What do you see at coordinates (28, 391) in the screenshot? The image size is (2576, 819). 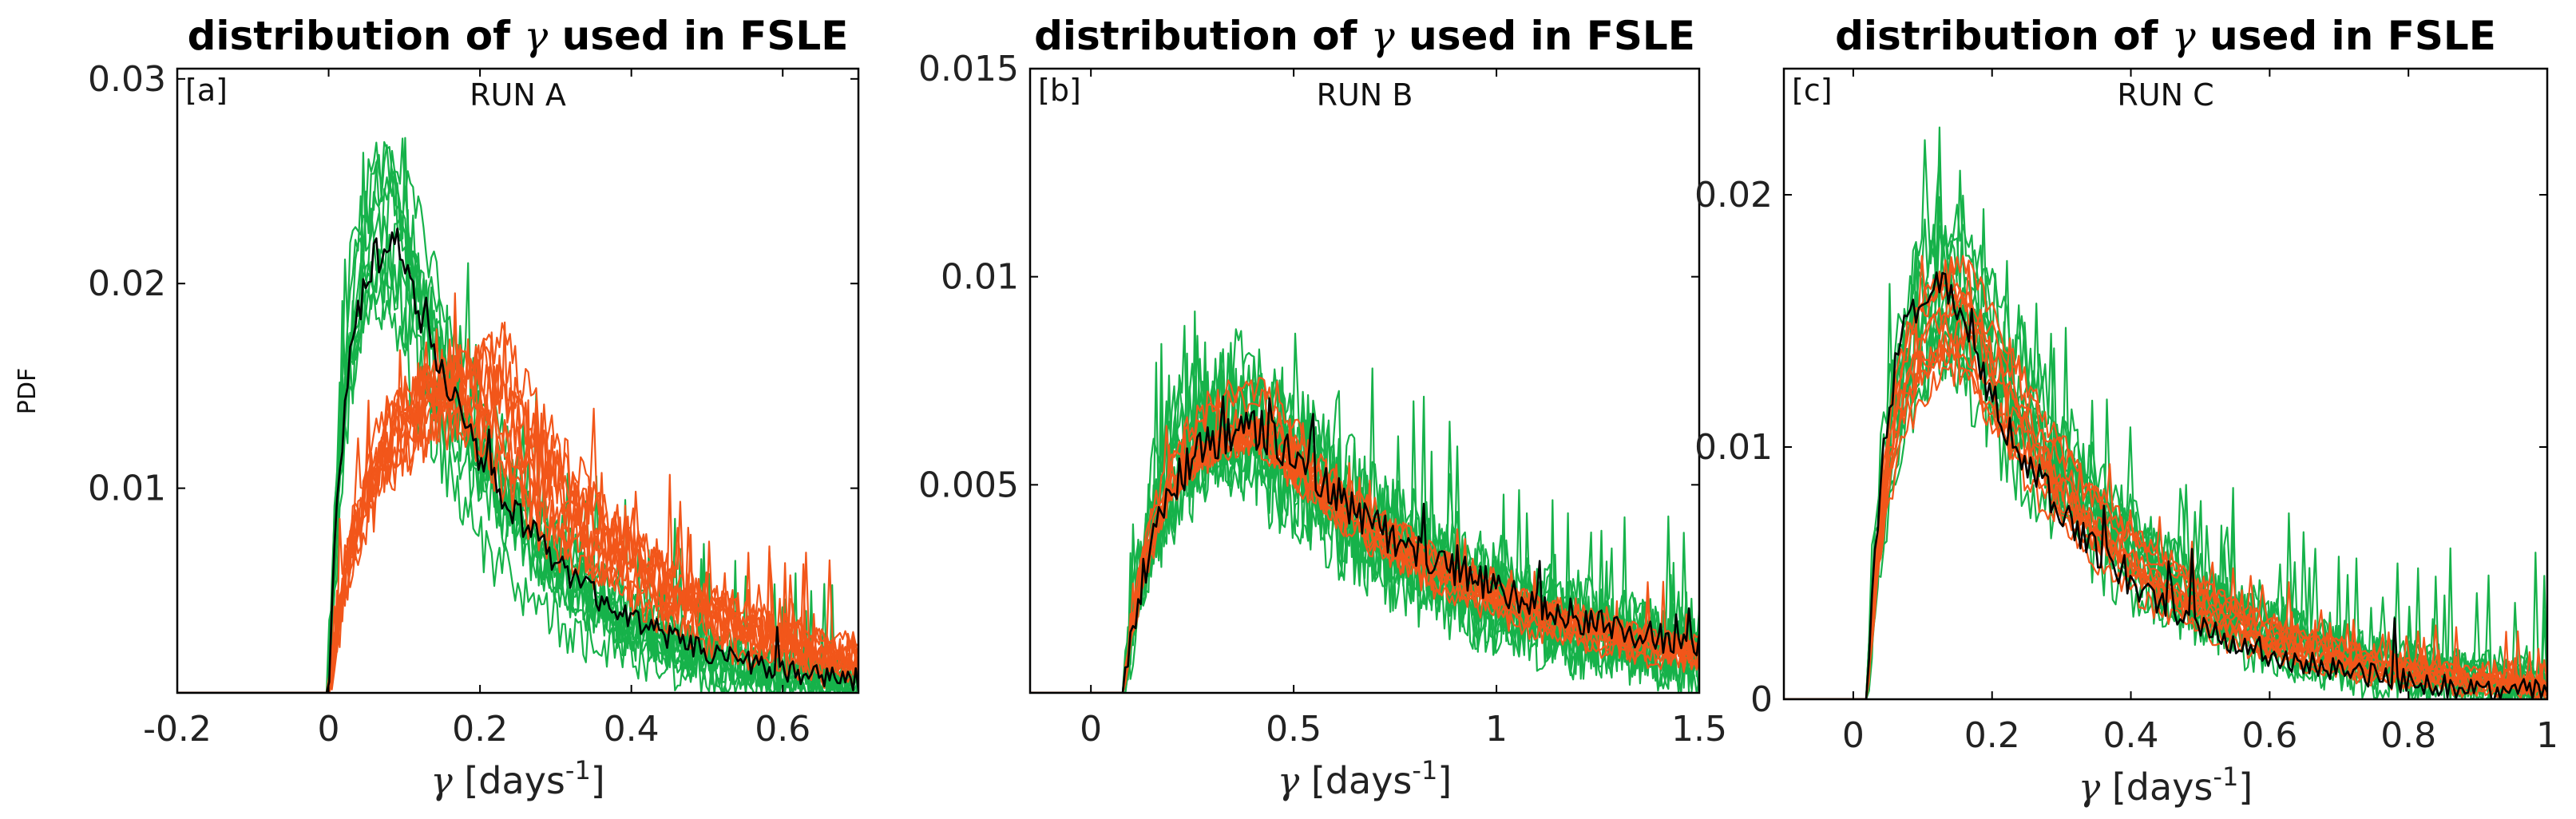 I see `y-axis-label: PDF` at bounding box center [28, 391].